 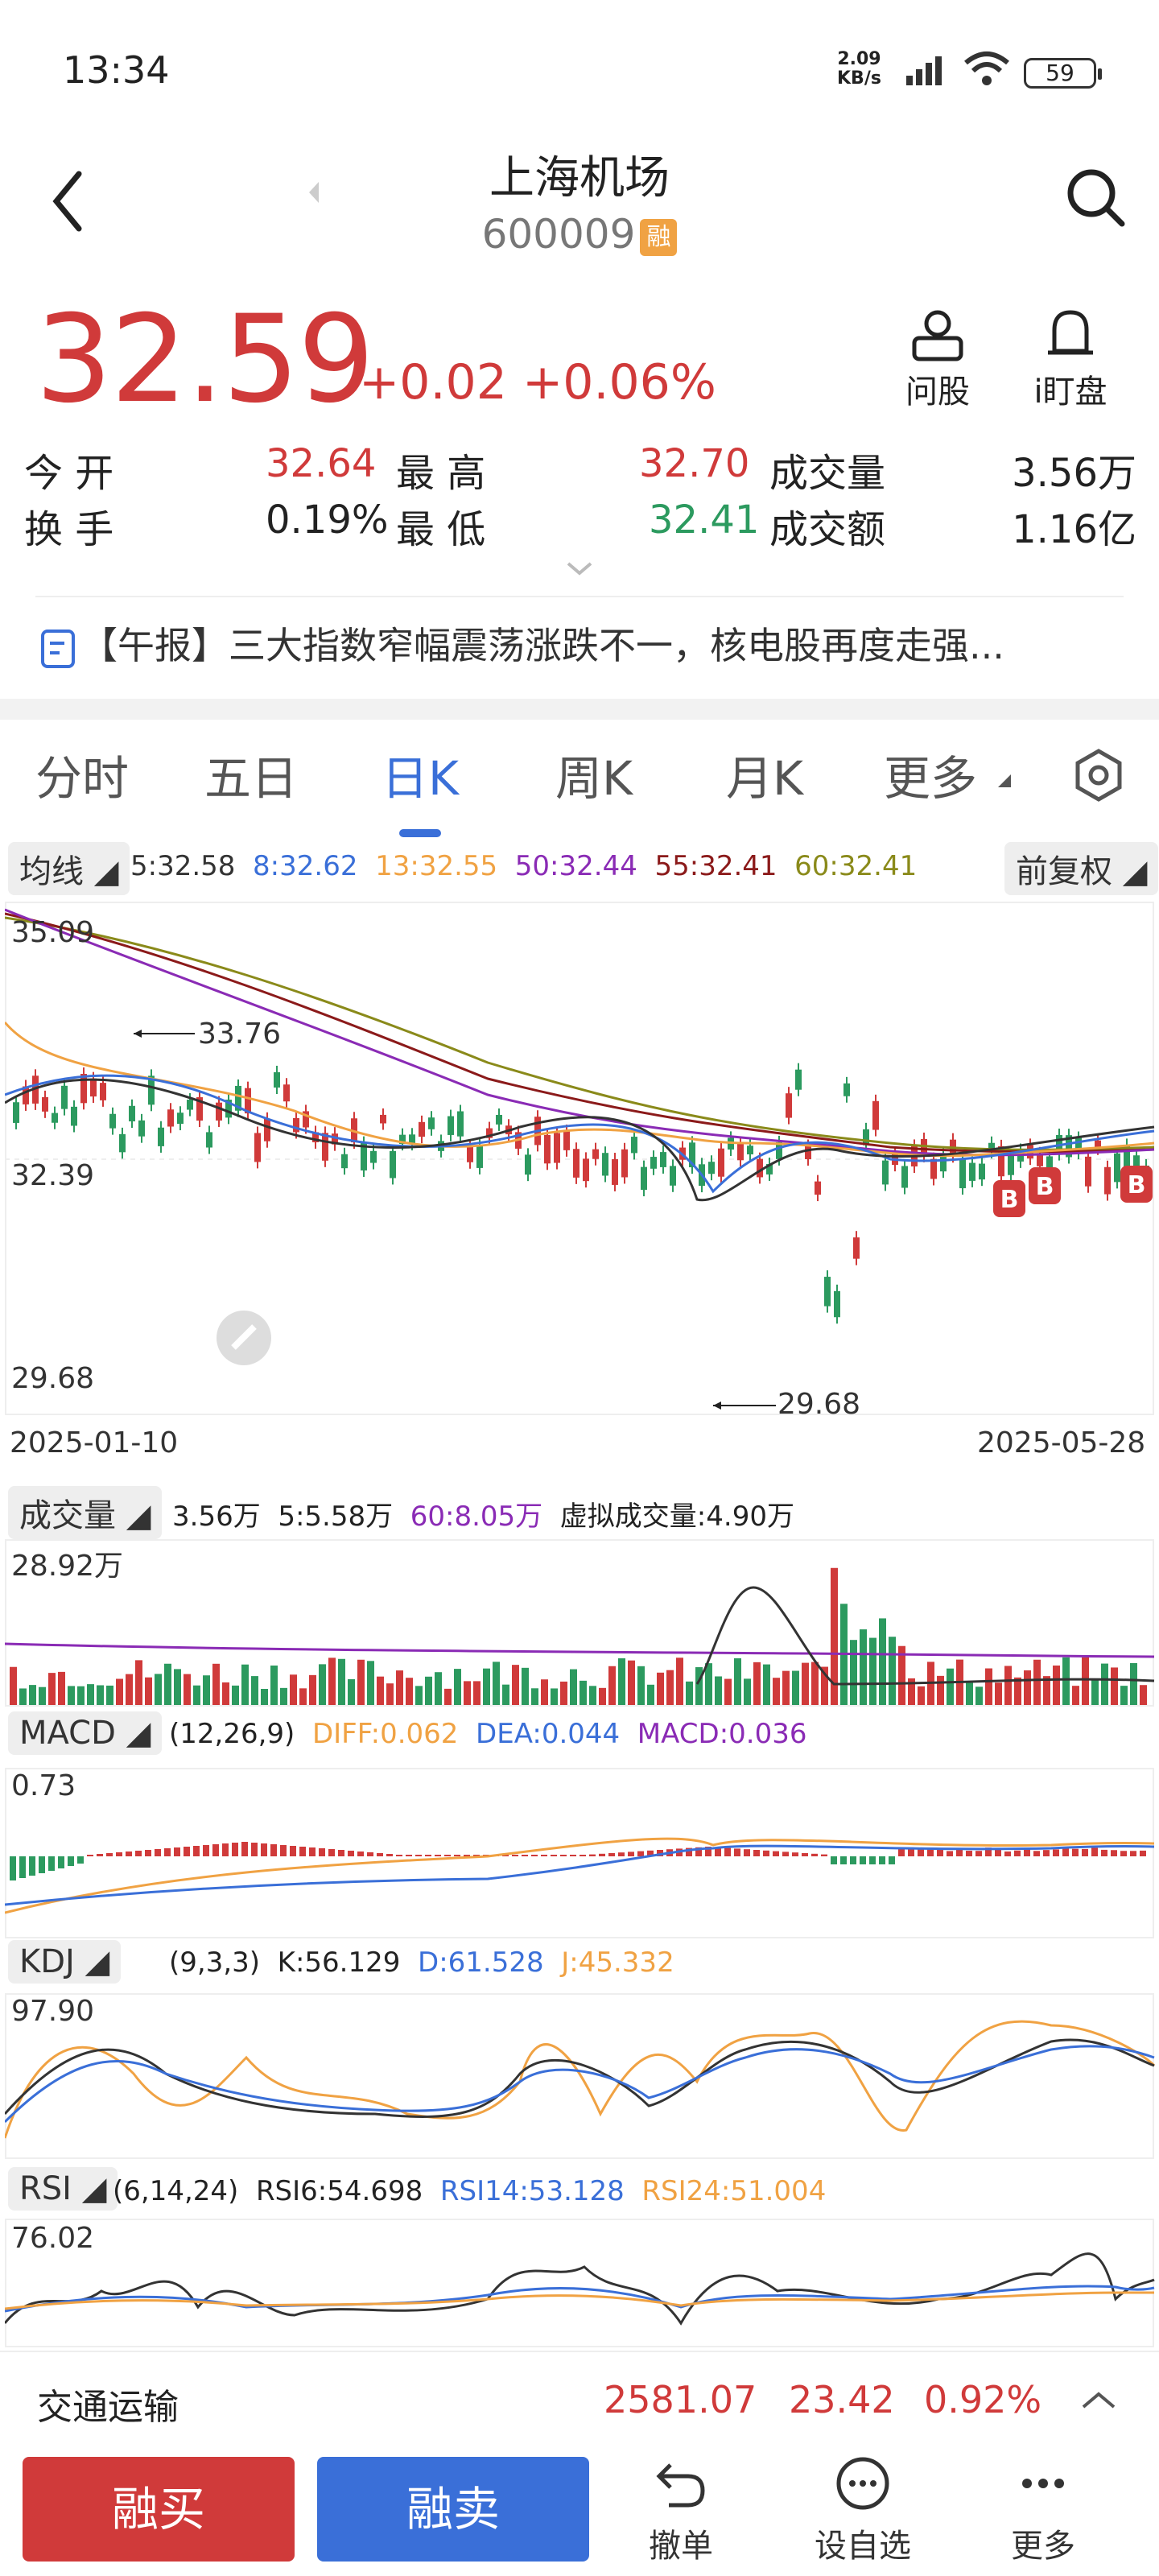 I want to click on expand-chevron-icon, so click(x=579, y=568).